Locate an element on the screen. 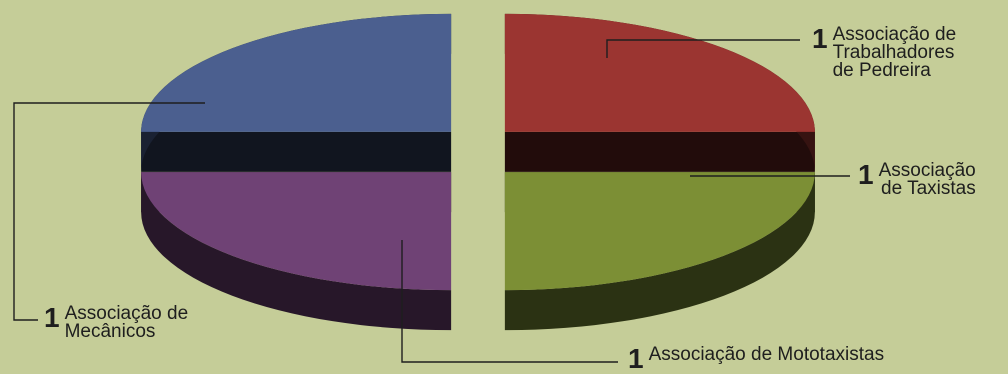 This screenshot has height=374, width=1008. slice-mototaxistas is located at coordinates (296, 251).